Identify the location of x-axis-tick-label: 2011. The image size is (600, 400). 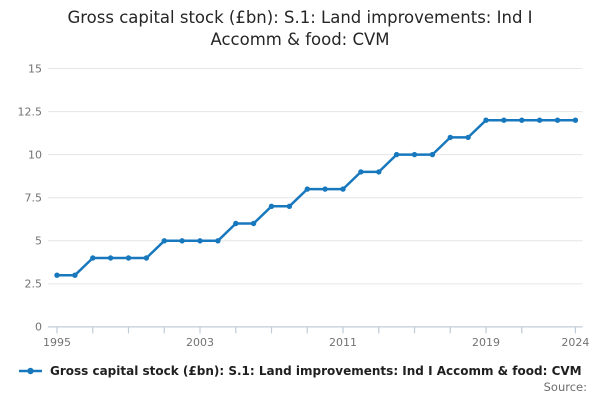
(343, 342).